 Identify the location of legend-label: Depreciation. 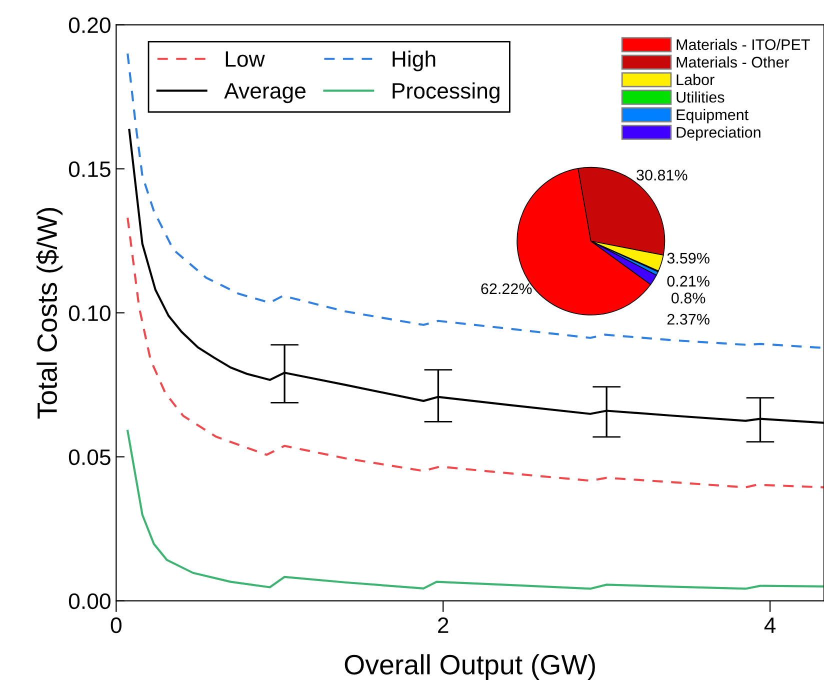
(718, 133).